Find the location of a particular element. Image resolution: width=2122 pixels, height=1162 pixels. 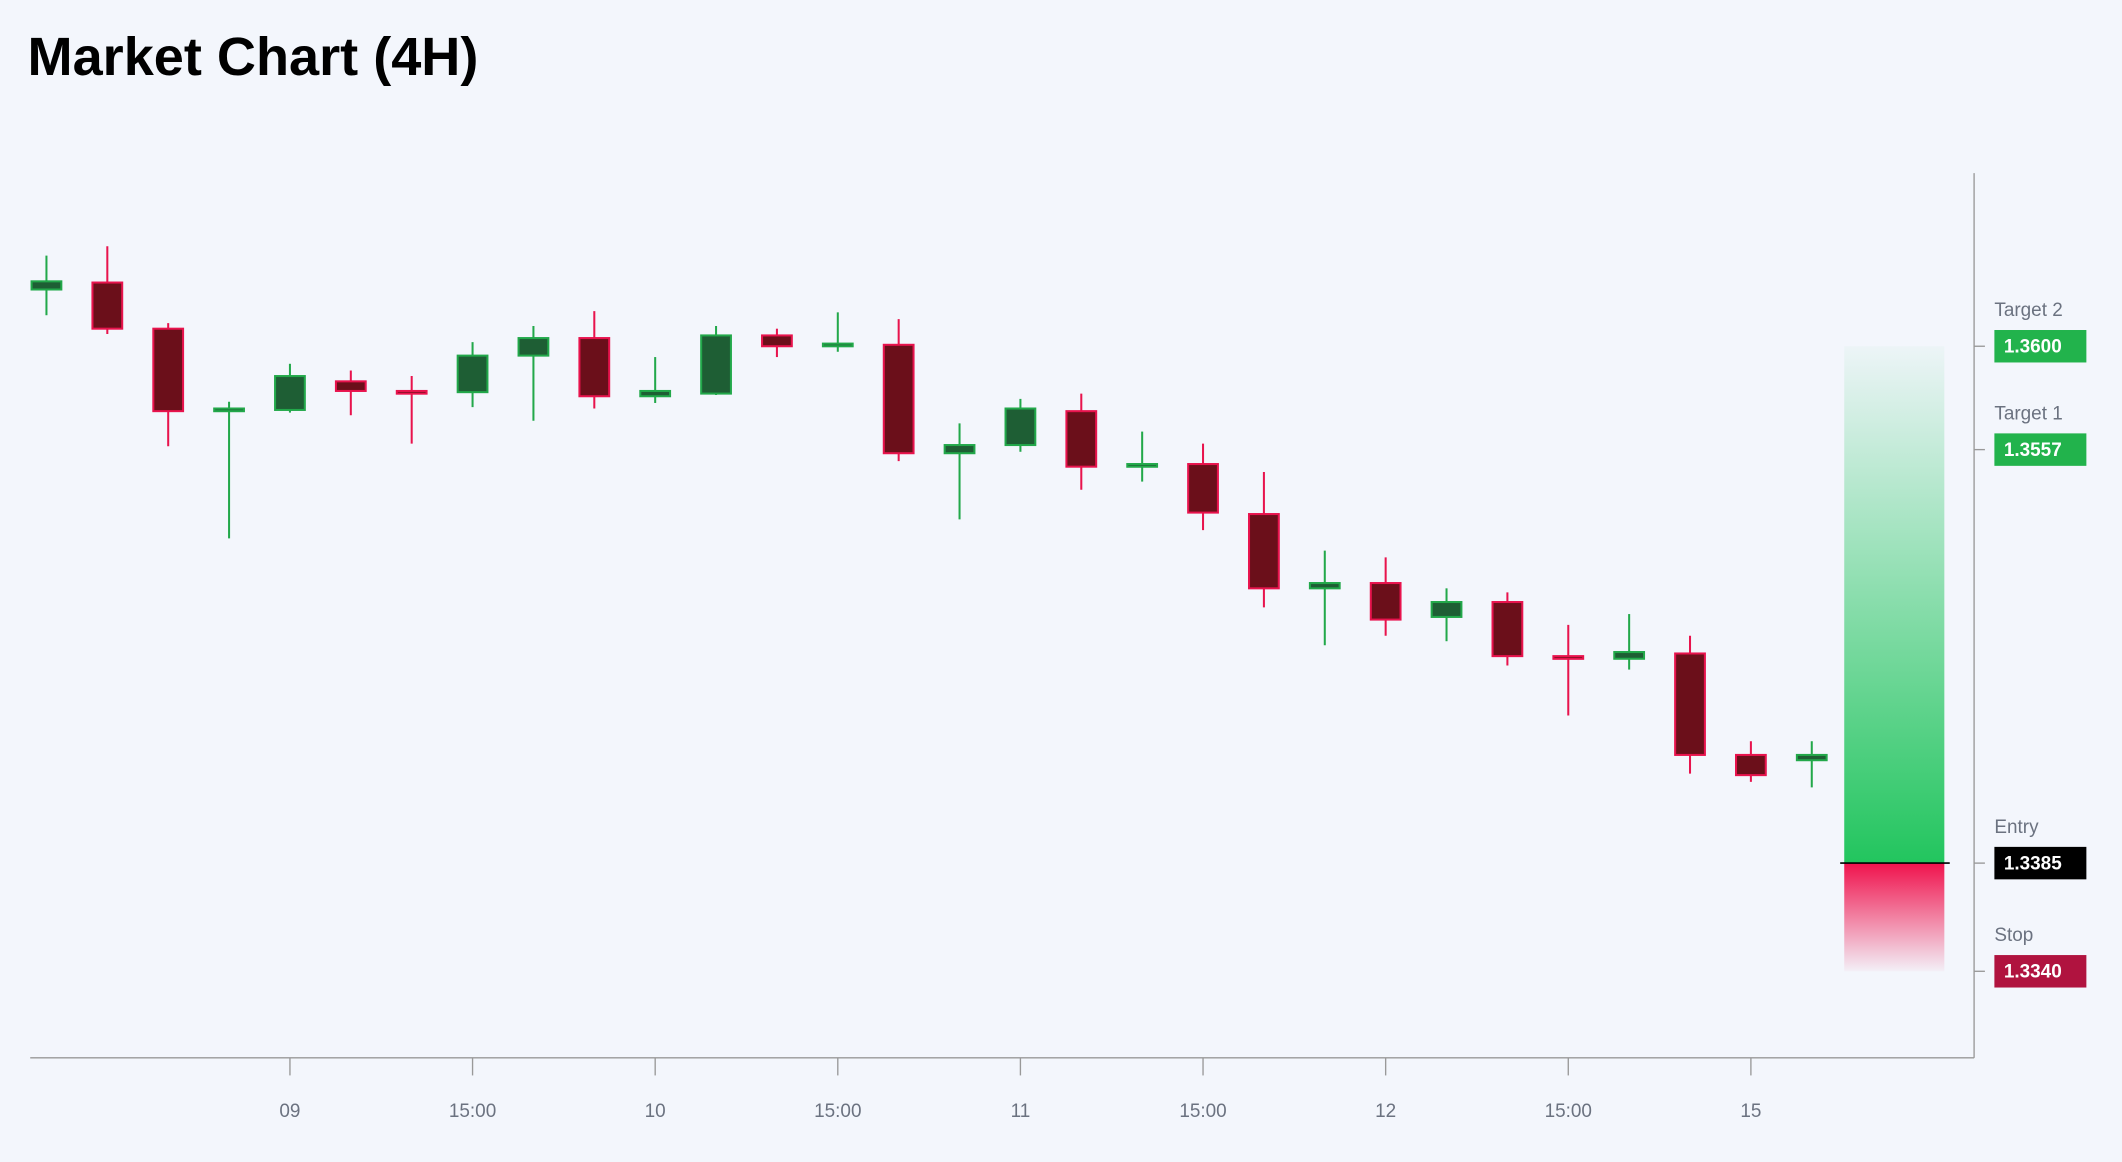

level-value: 1.3600 is located at coordinates (2033, 347).